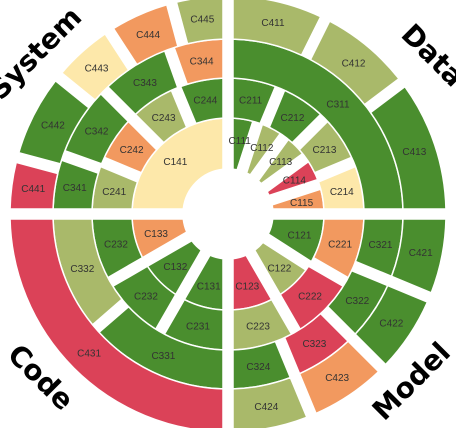 The height and width of the screenshot is (428, 456). What do you see at coordinates (258, 327) in the screenshot?
I see `segment-label-c223: C223` at bounding box center [258, 327].